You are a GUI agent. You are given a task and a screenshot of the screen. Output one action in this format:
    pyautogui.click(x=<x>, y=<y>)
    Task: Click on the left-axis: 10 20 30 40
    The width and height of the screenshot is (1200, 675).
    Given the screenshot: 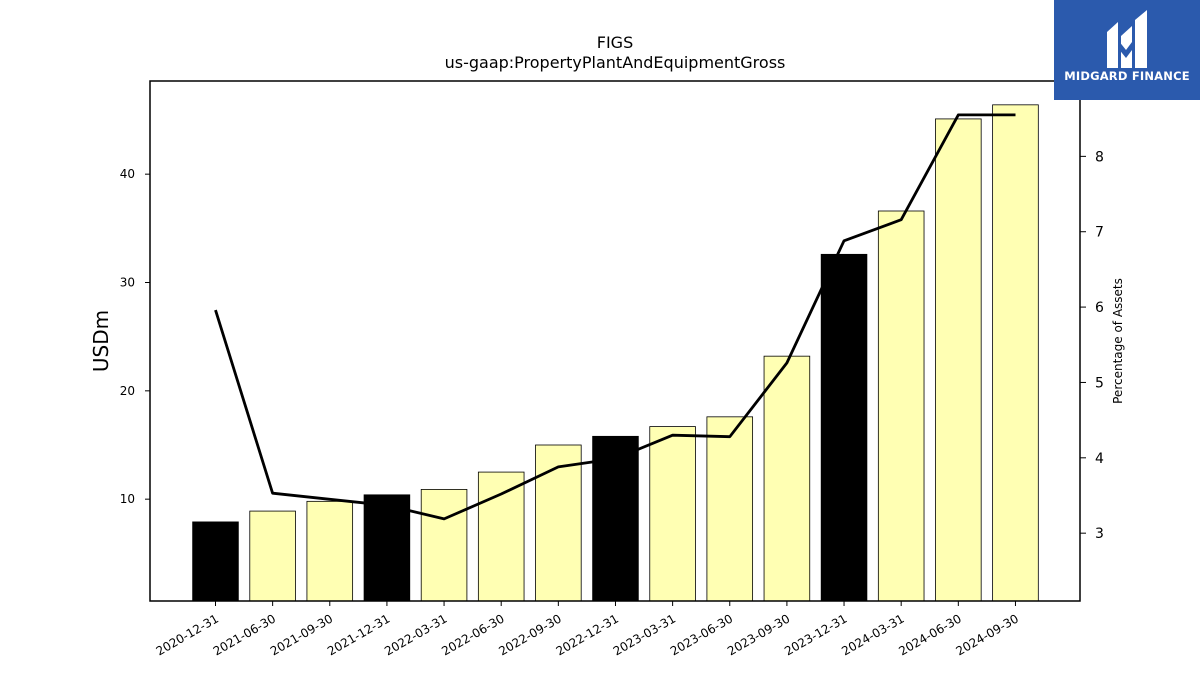 What is the action you would take?
    pyautogui.click(x=135, y=336)
    